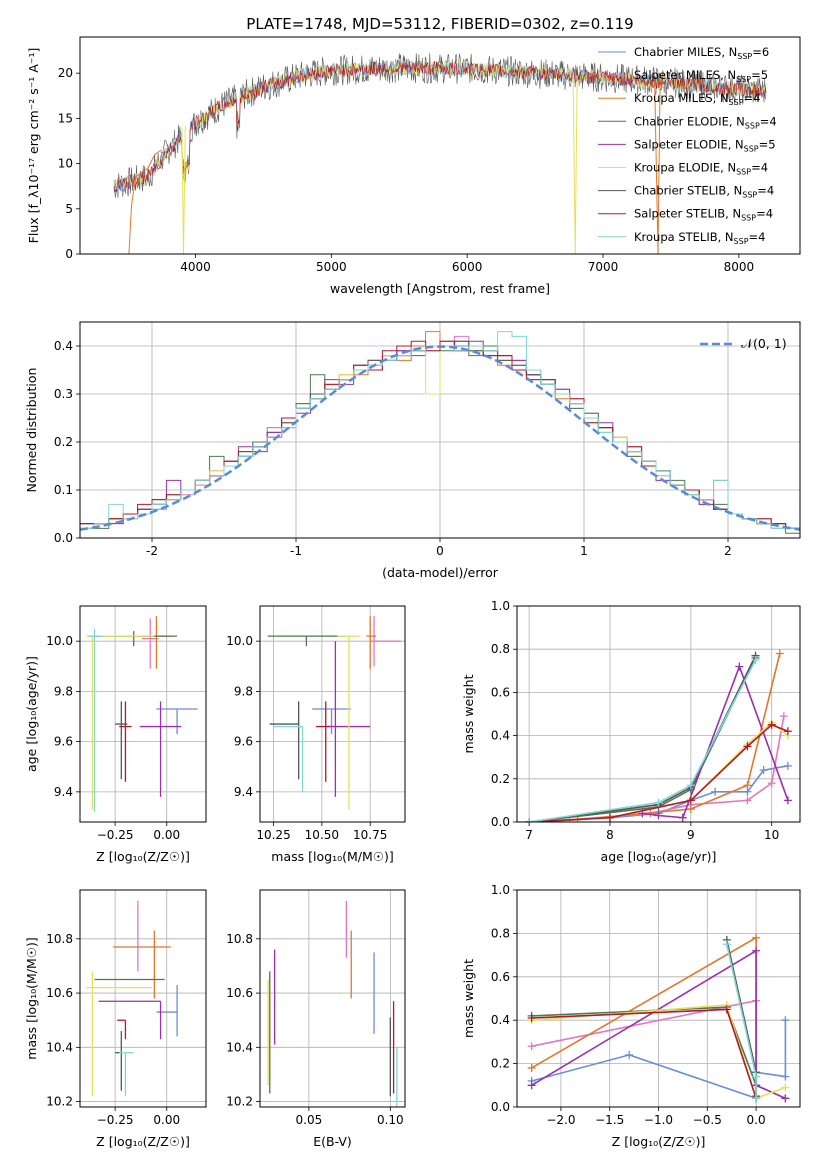  I want to click on ebv-vs-mass-panel: 0.05 0.10 10.2 10.4 10.6 10.8 E(B-V), so click(316, 1019).